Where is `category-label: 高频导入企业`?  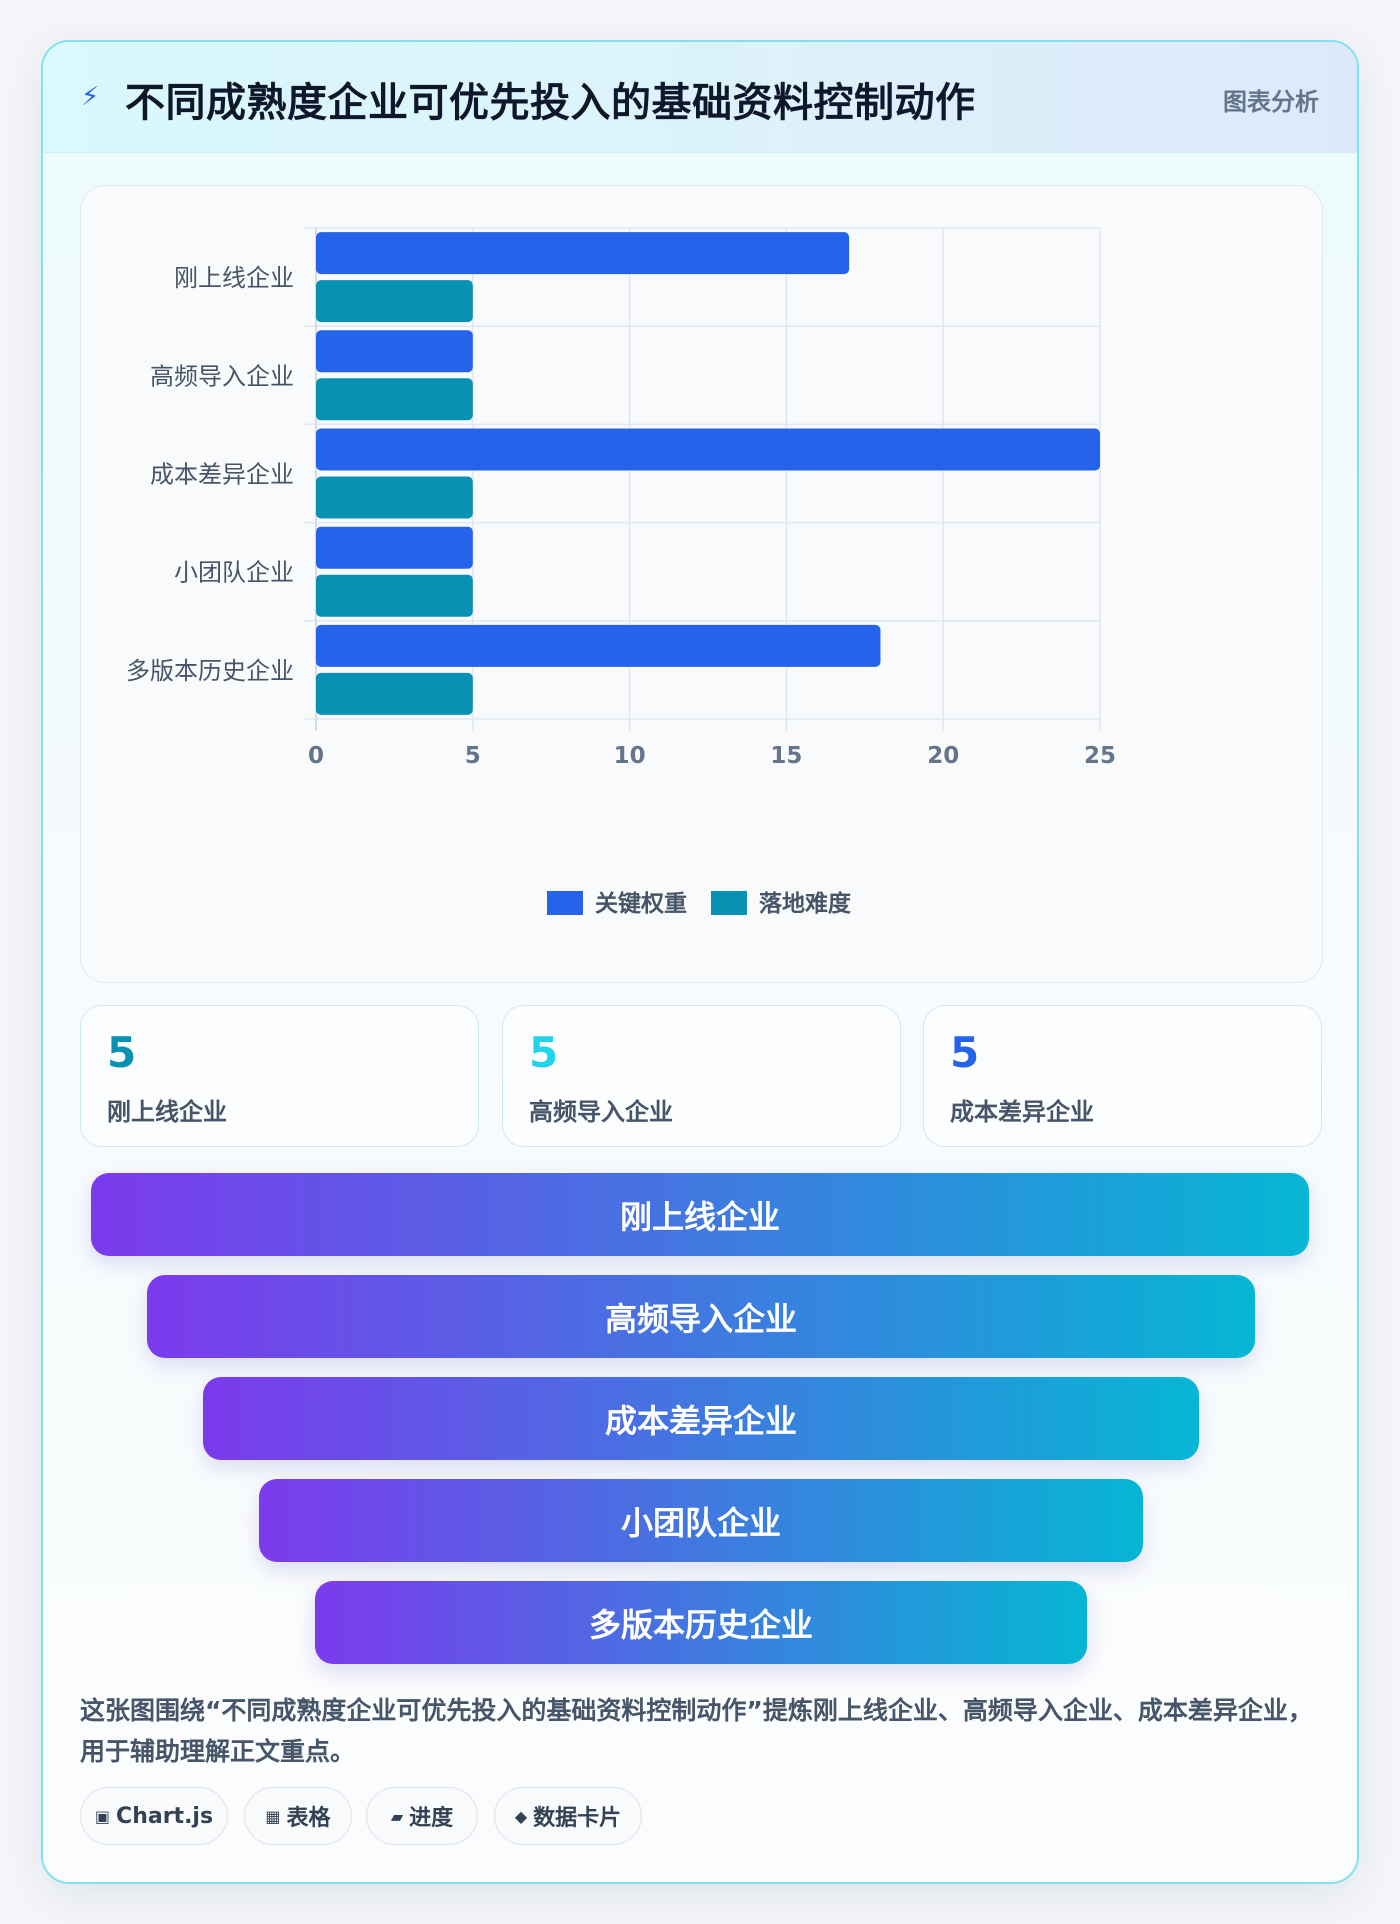
category-label: 高频导入企业 is located at coordinates (222, 376).